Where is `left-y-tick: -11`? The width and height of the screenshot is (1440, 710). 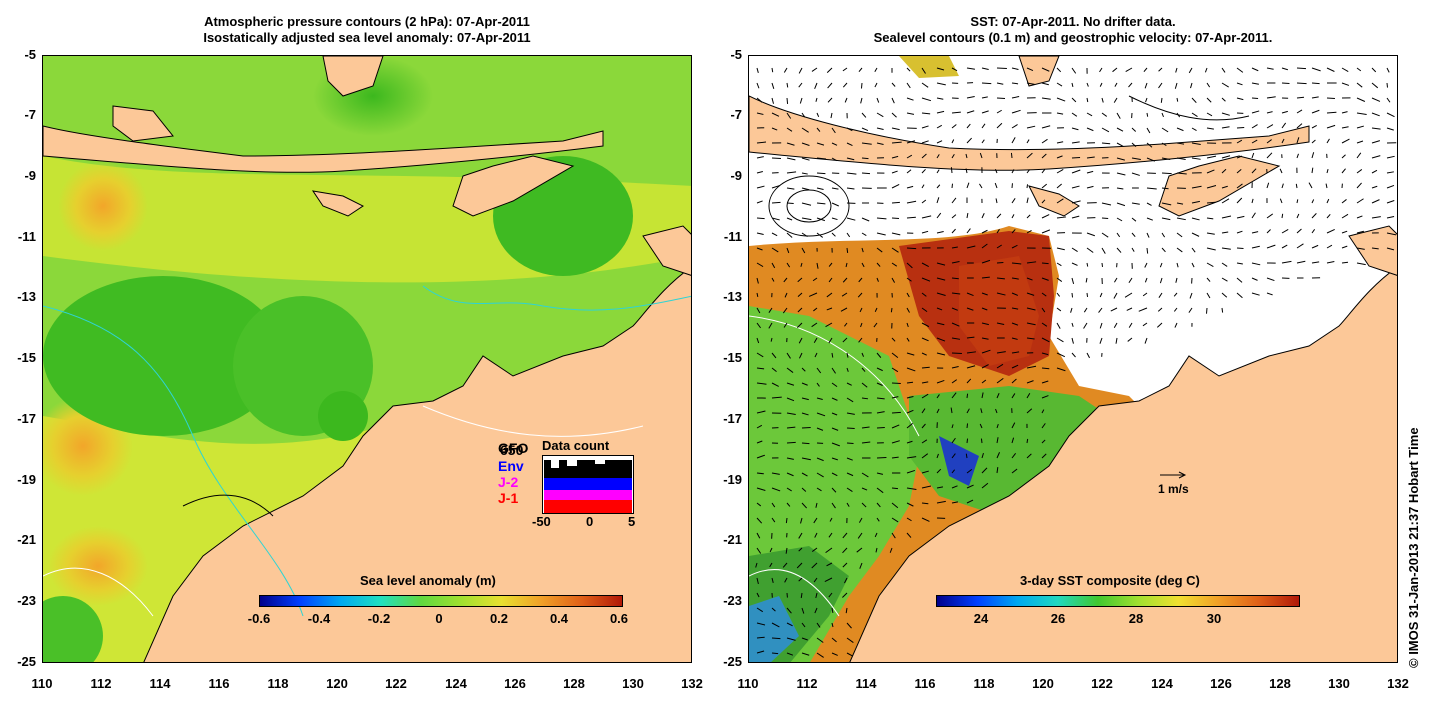 left-y-tick: -11 is located at coordinates (26, 236).